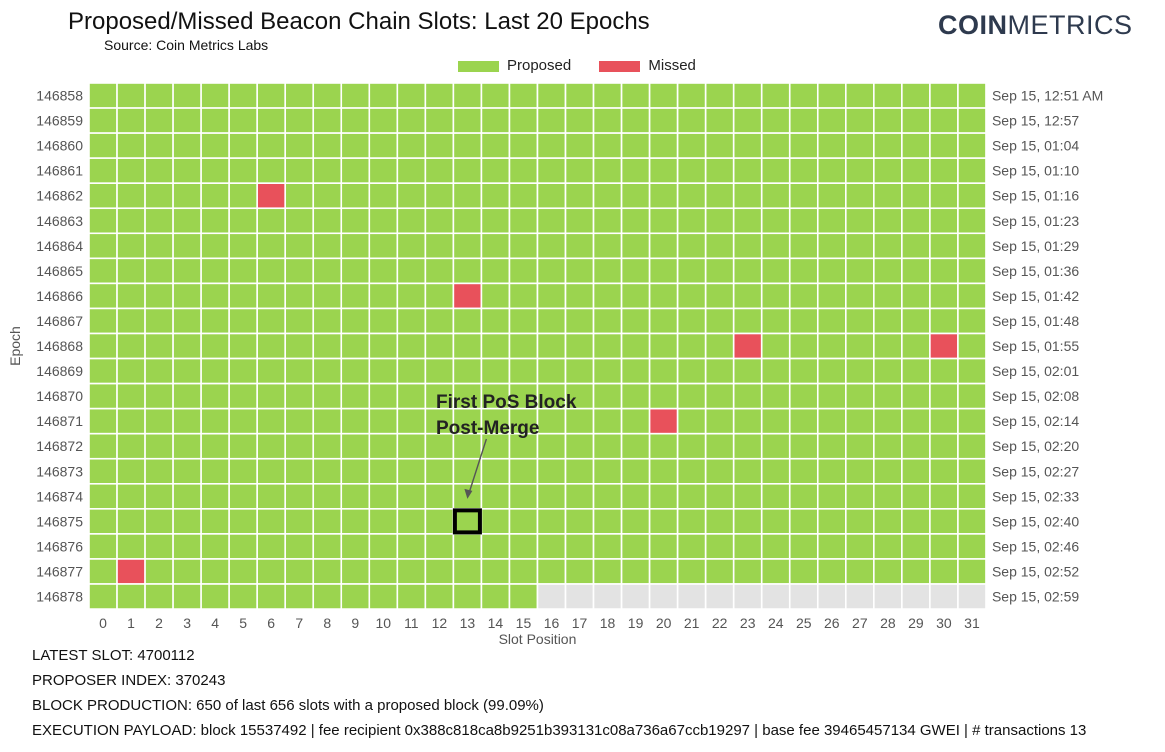 The width and height of the screenshot is (1165, 752). Describe the element at coordinates (59, 496) in the screenshot. I see `epoch-tick-label: 146874` at that location.